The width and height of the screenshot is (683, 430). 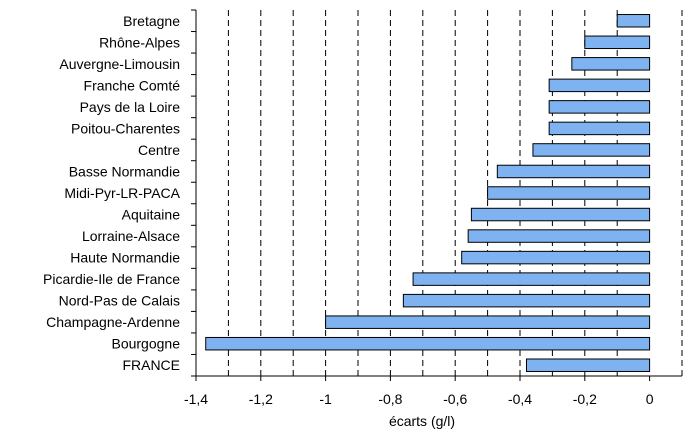 What do you see at coordinates (573, 171) in the screenshot?
I see `bar-basse-normandie` at bounding box center [573, 171].